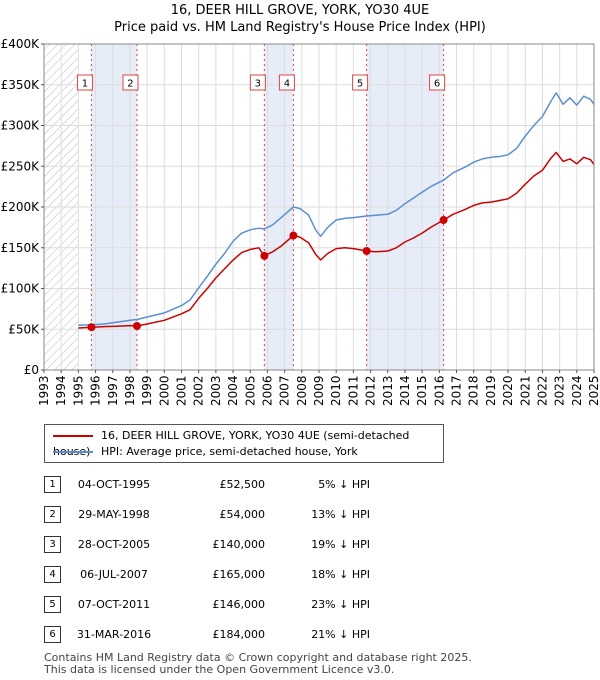 The width and height of the screenshot is (600, 680). I want to click on y-tick-label: £350K, so click(21, 85).